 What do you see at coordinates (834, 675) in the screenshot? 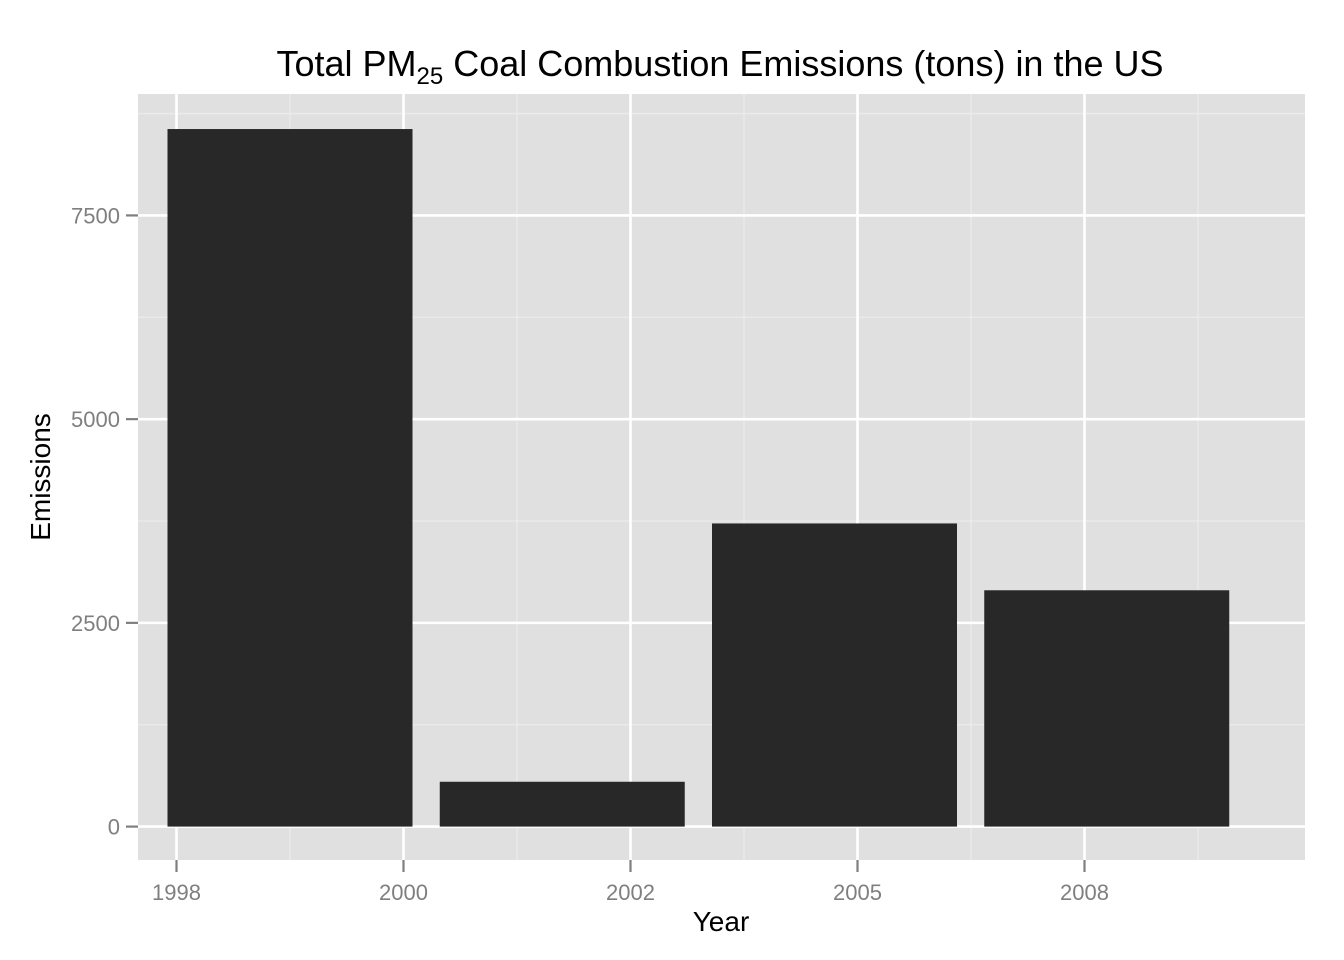
I see `bar-2005` at bounding box center [834, 675].